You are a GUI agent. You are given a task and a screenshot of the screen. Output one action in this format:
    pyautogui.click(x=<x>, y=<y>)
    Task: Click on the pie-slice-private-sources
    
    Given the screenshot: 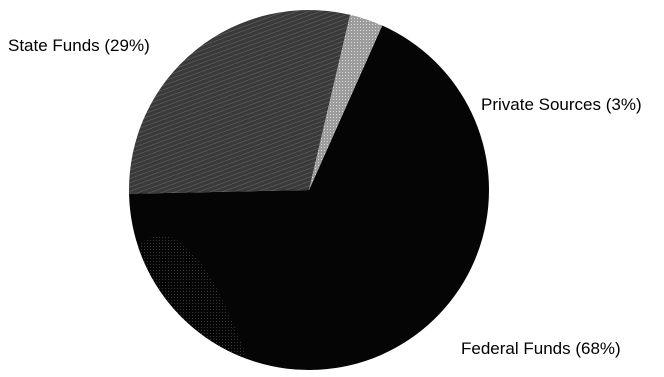 What is the action you would take?
    pyautogui.click(x=346, y=102)
    